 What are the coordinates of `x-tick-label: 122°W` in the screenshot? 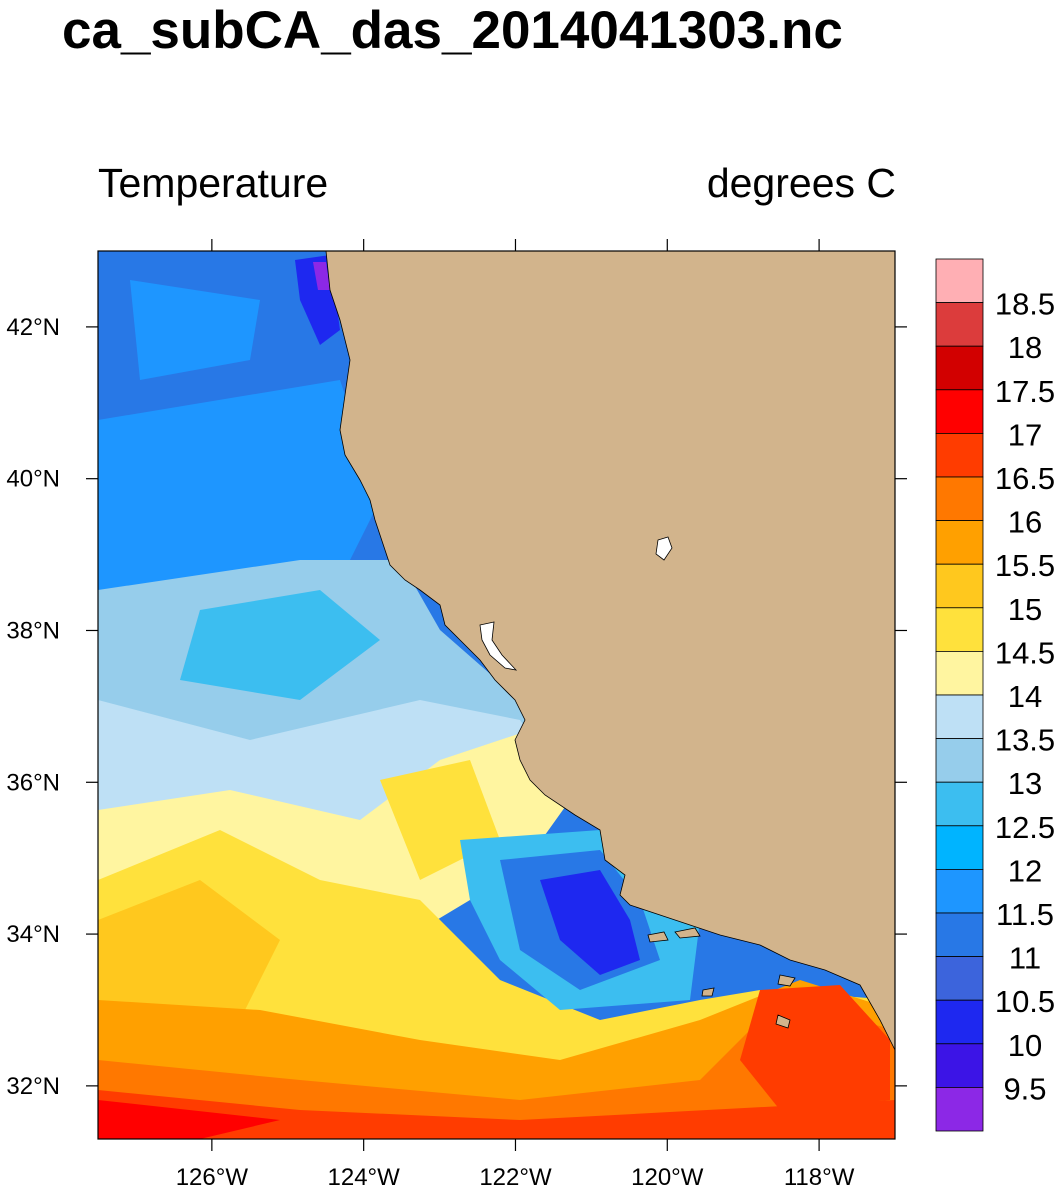 It's located at (515, 1177).